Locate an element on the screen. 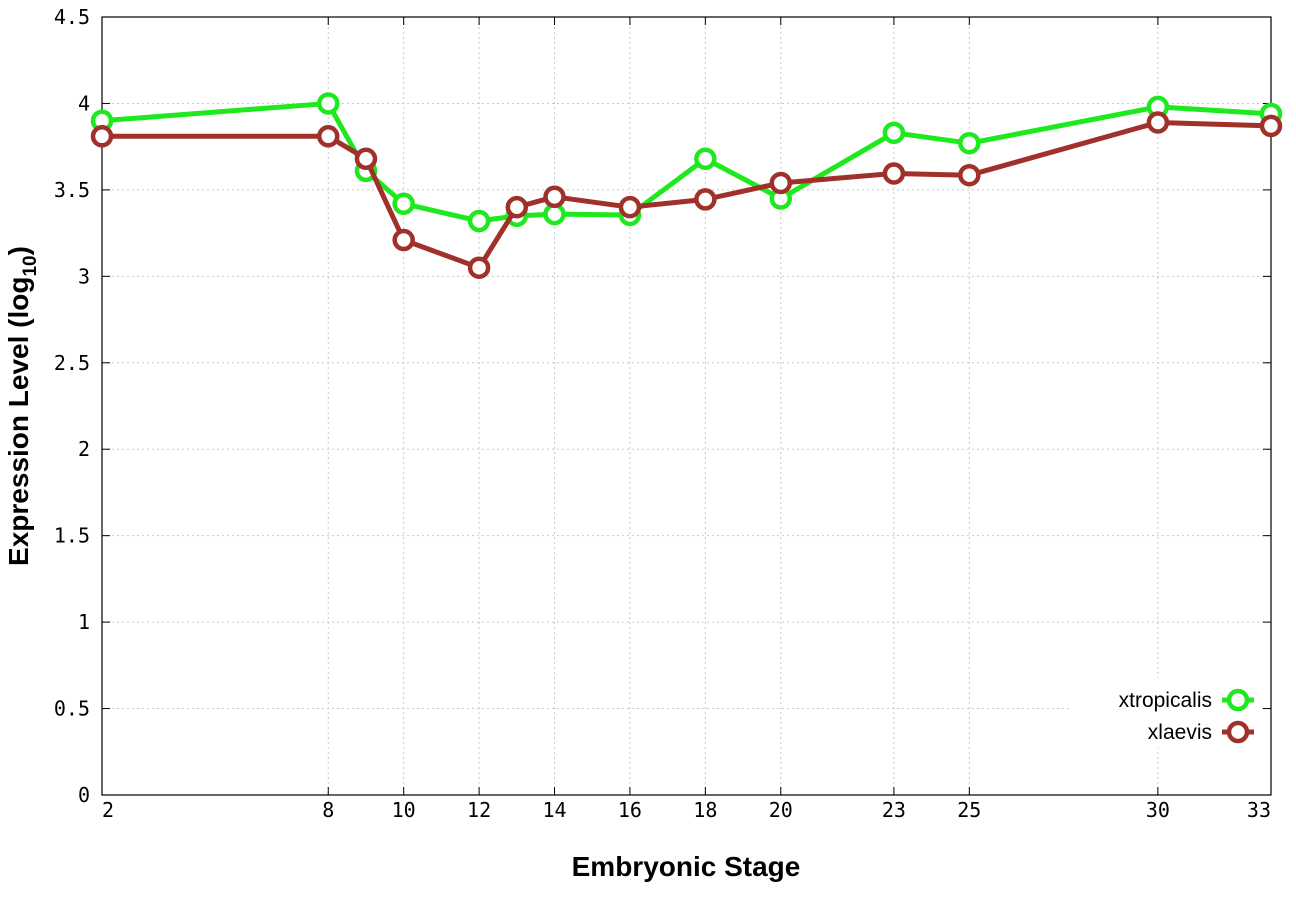  x-tick-label: 25 is located at coordinates (969, 810).